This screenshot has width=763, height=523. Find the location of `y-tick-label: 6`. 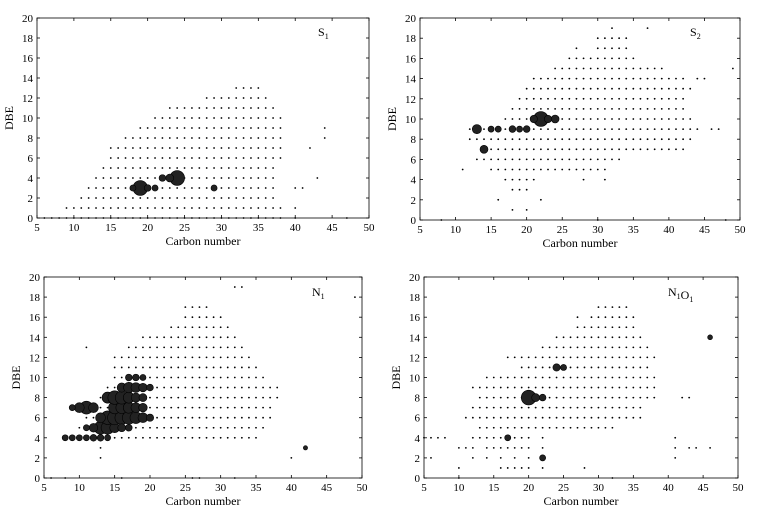

y-tick-label: 6 is located at coordinates (31, 159).